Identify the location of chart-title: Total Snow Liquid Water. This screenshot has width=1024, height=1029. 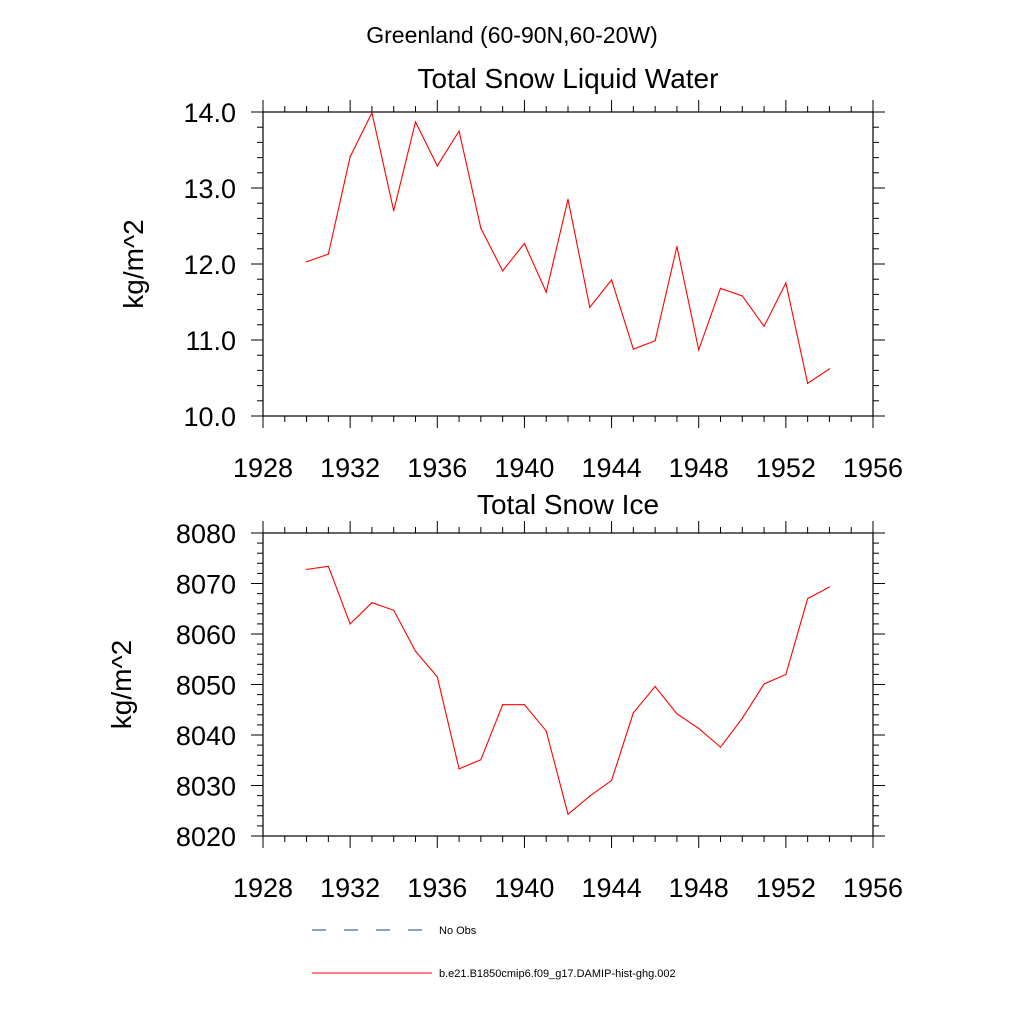
(568, 78).